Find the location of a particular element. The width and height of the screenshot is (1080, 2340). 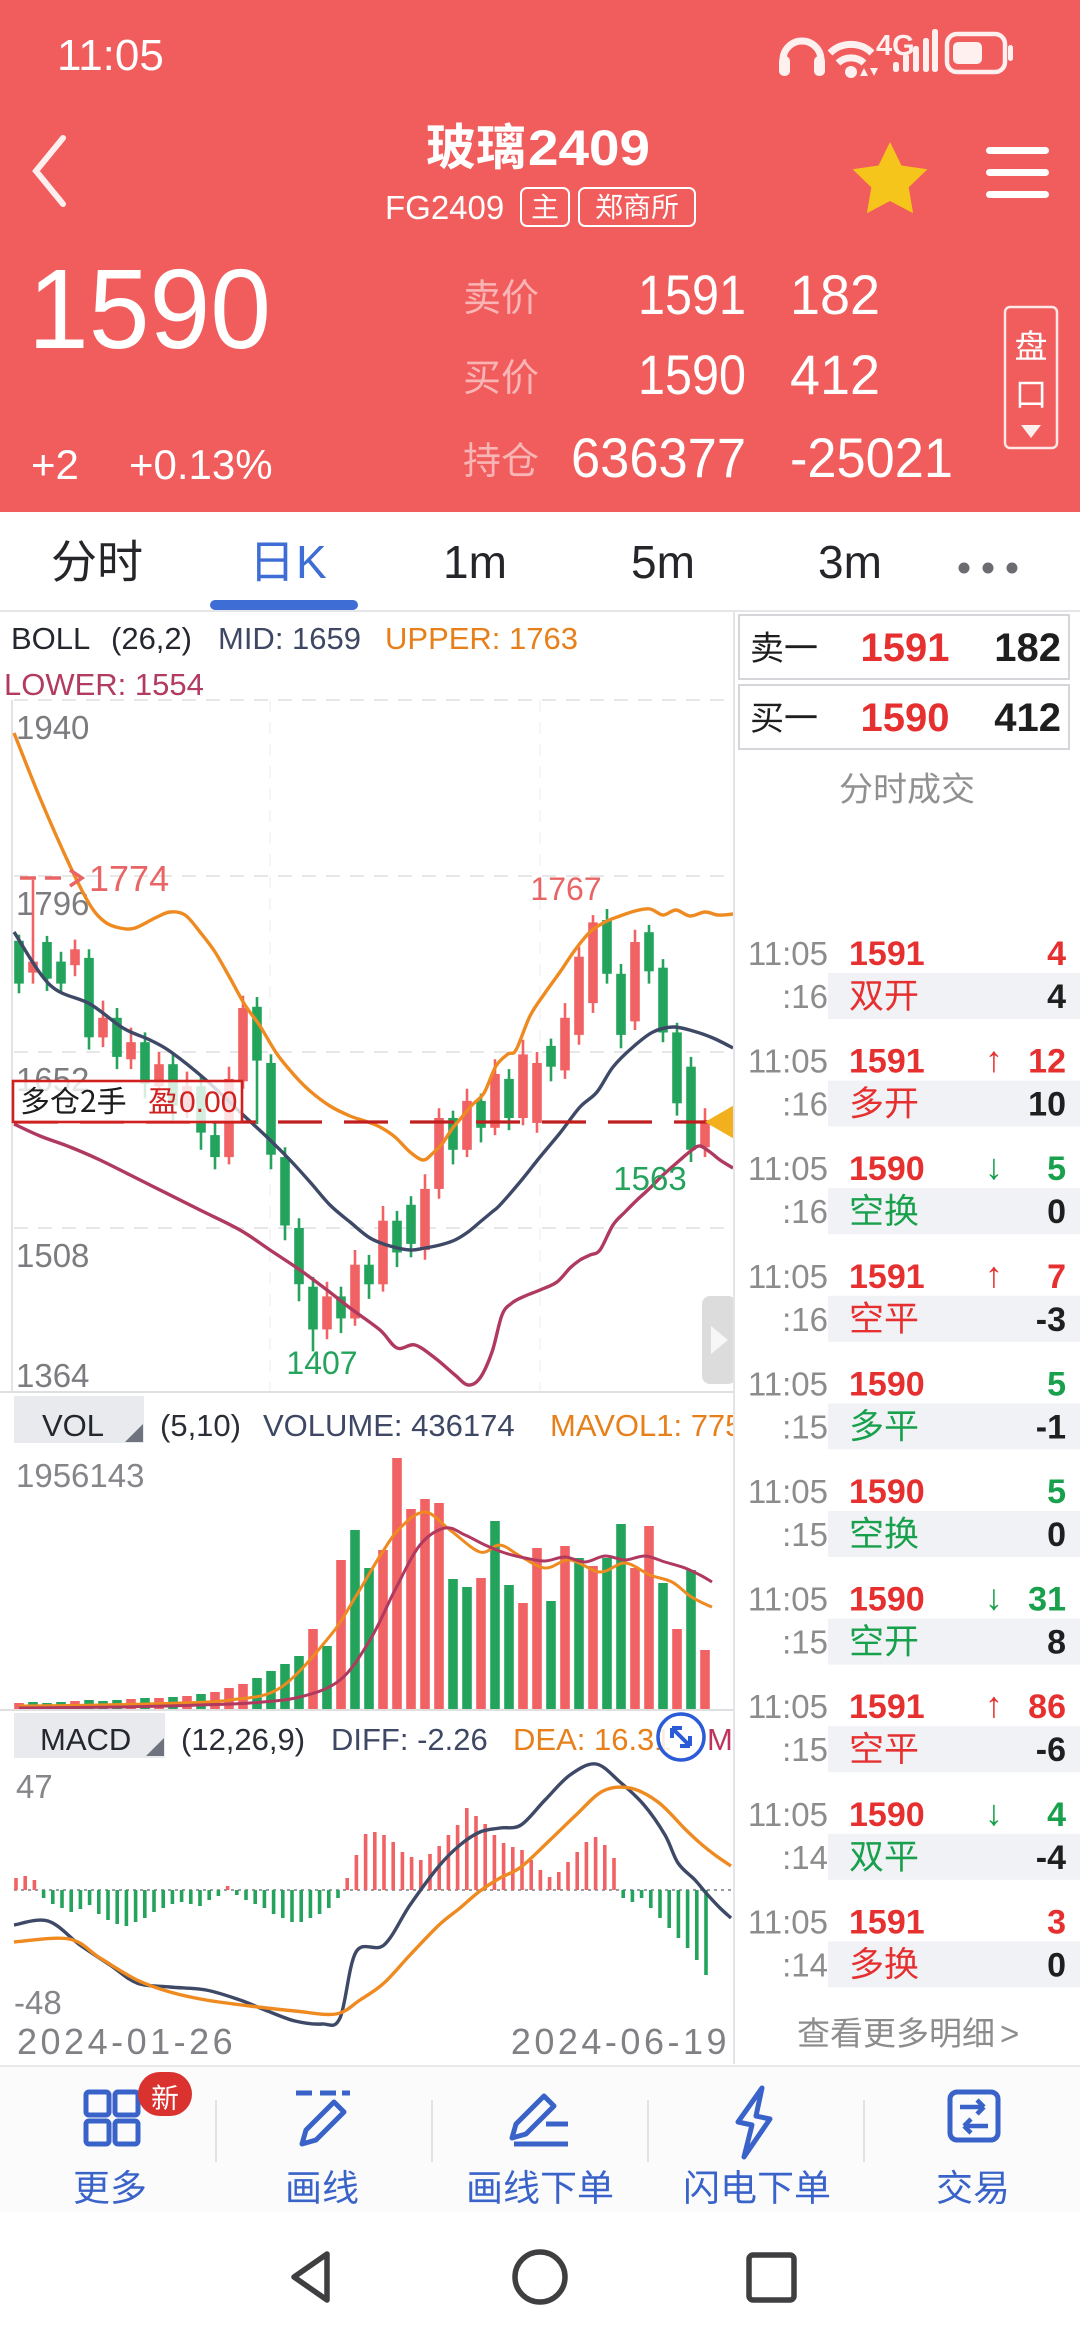

svg-text: 1364 is located at coordinates (52, 1375).